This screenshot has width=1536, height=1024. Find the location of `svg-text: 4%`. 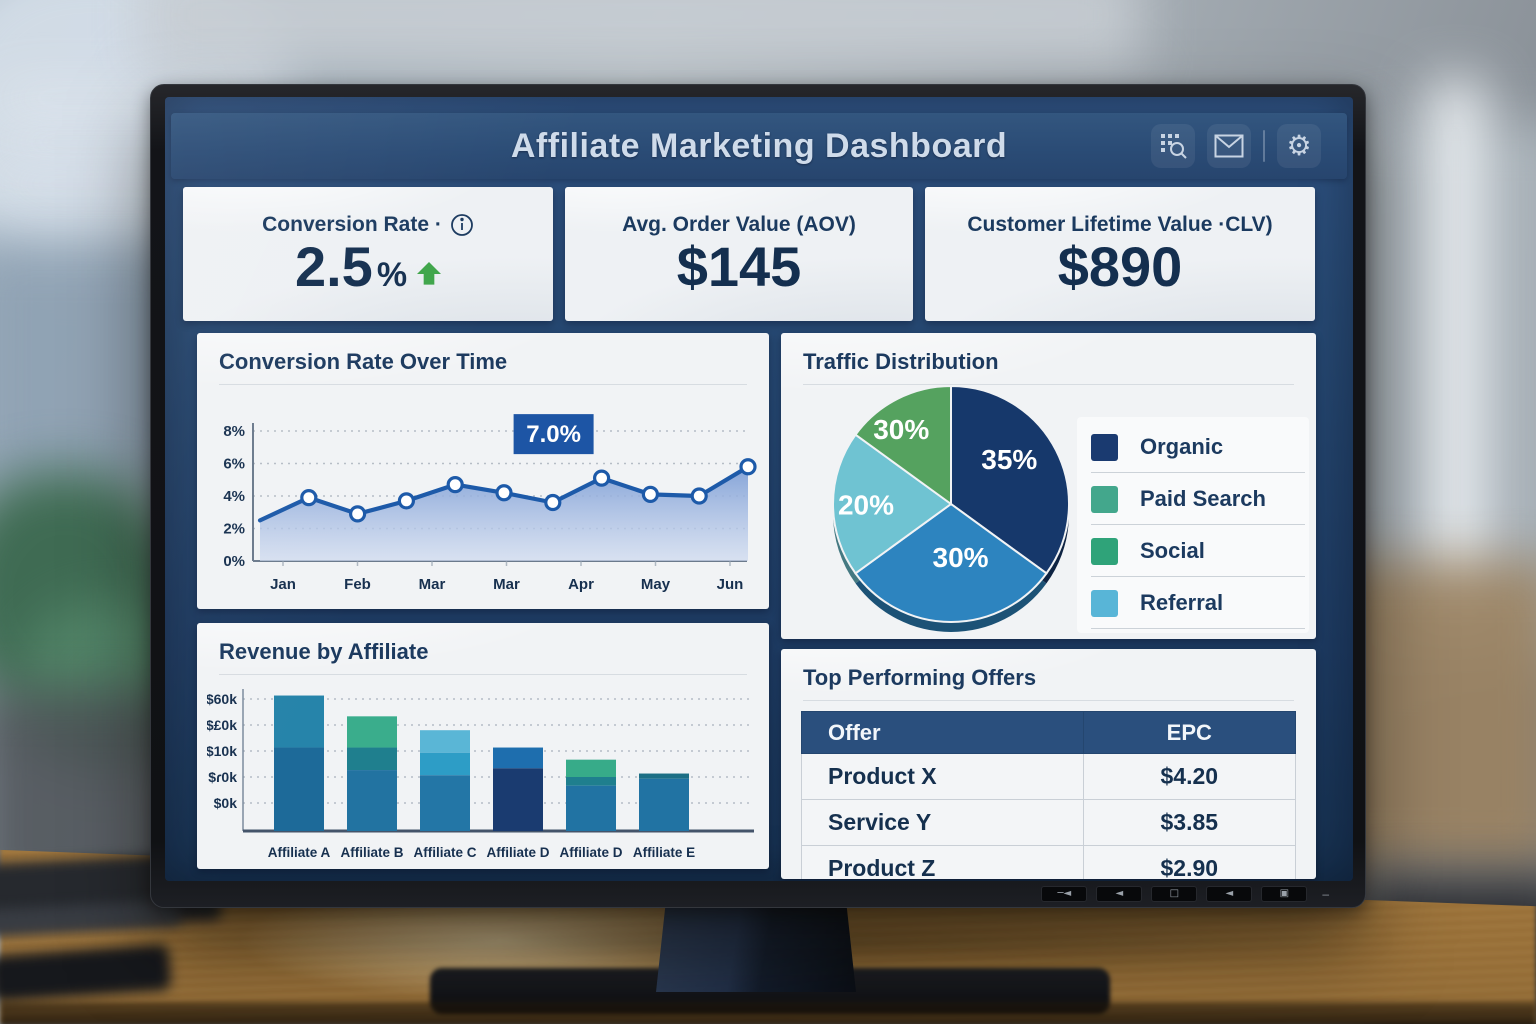

svg-text: 4% is located at coordinates (234, 496).